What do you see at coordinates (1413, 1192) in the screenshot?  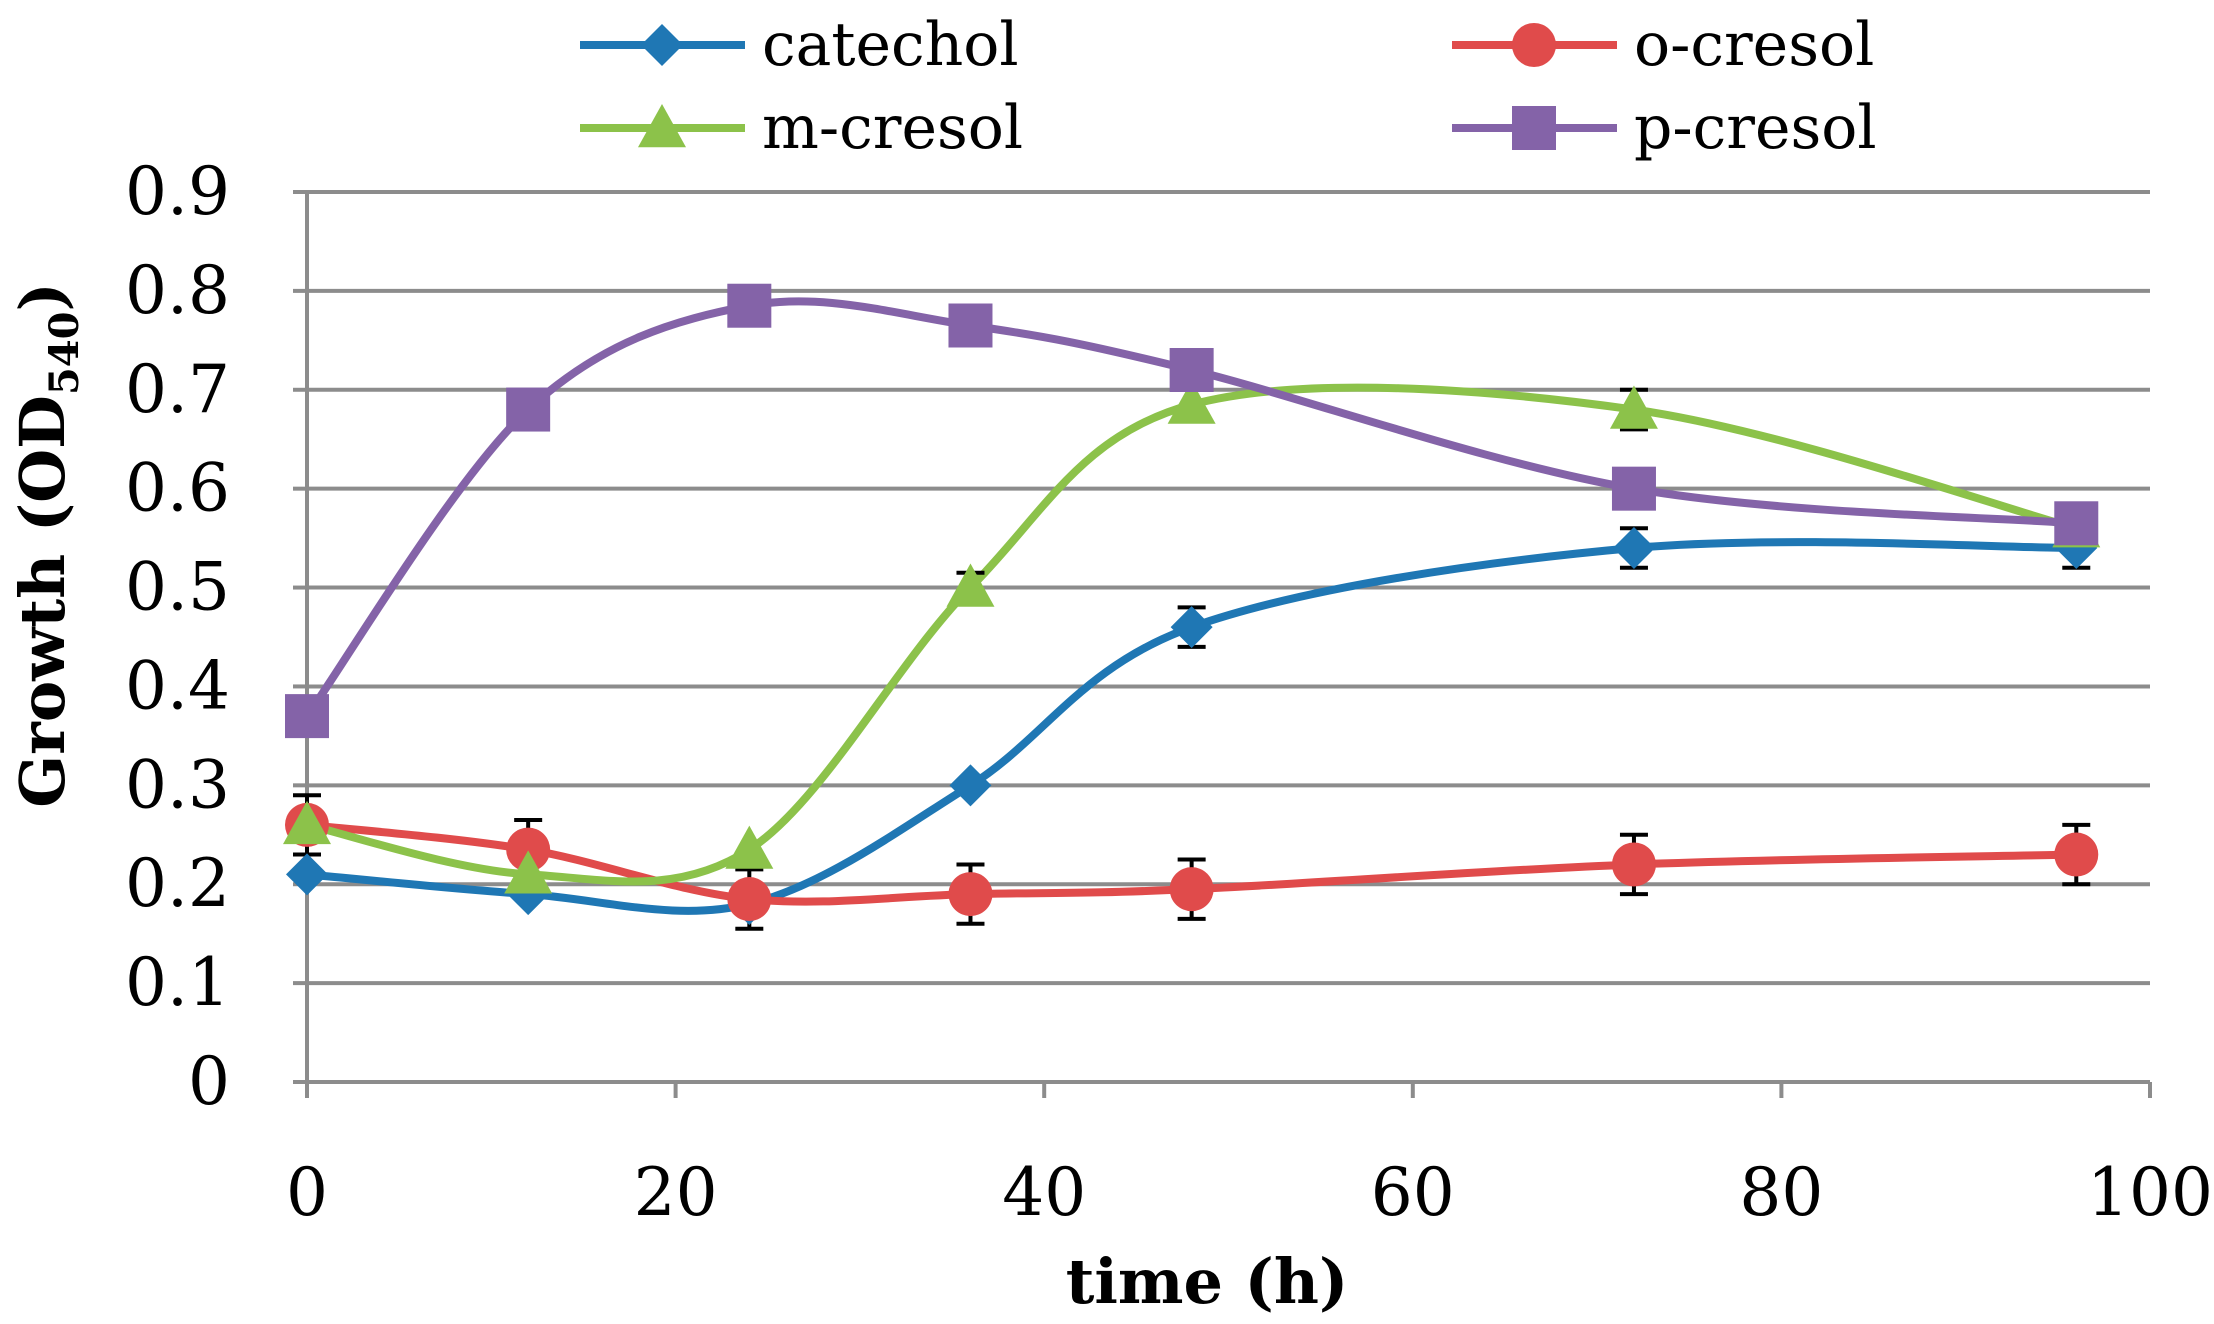 I see `x-tick-label: 60` at bounding box center [1413, 1192].